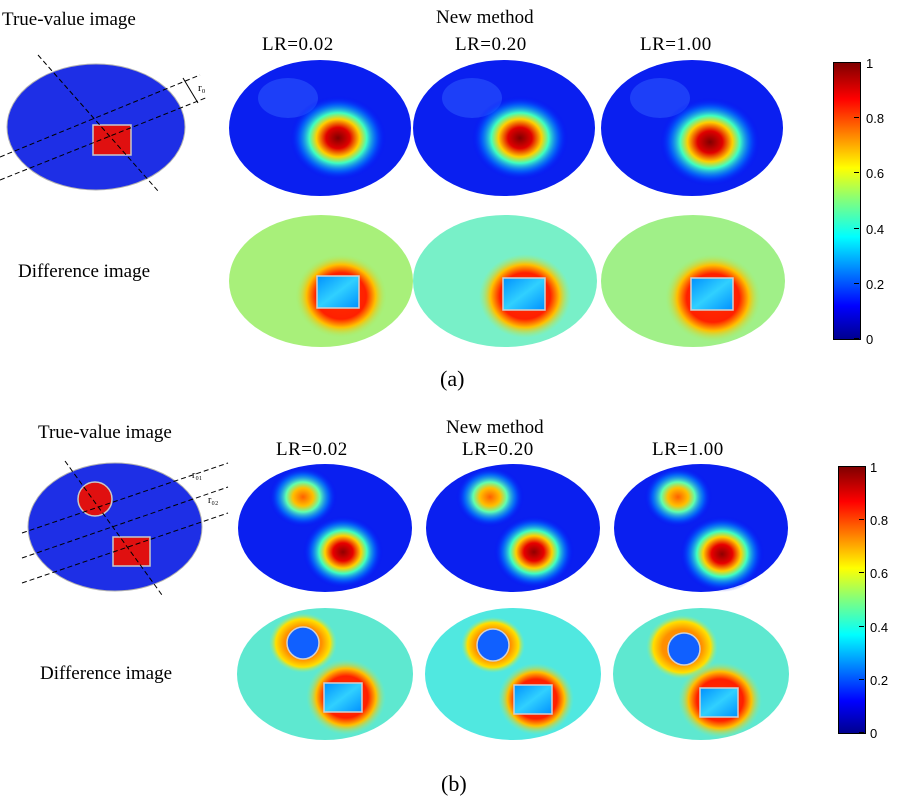 The height and width of the screenshot is (800, 900). What do you see at coordinates (870, 339) in the screenshot?
I see `colorbar-a-tick-0: 0` at bounding box center [870, 339].